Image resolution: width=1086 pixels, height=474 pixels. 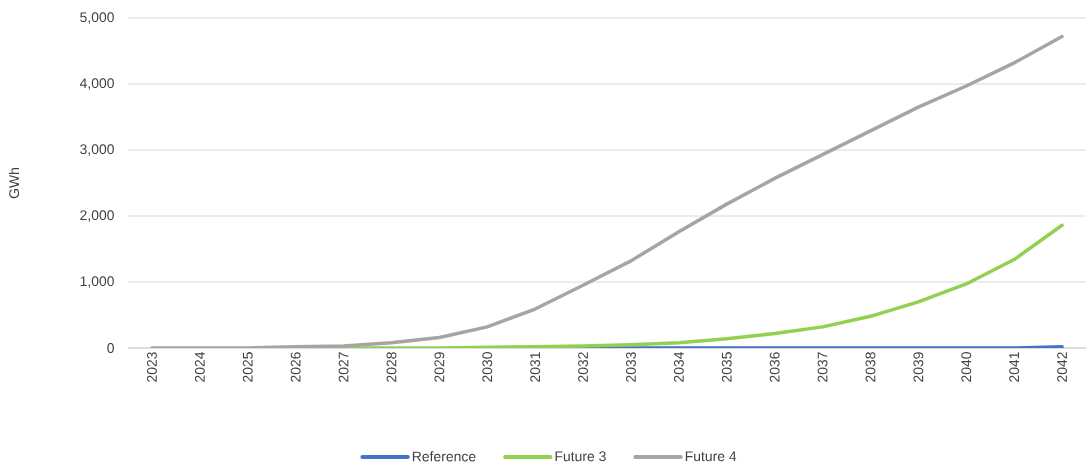 I want to click on x-tick-label: 2026, so click(x=295, y=367).